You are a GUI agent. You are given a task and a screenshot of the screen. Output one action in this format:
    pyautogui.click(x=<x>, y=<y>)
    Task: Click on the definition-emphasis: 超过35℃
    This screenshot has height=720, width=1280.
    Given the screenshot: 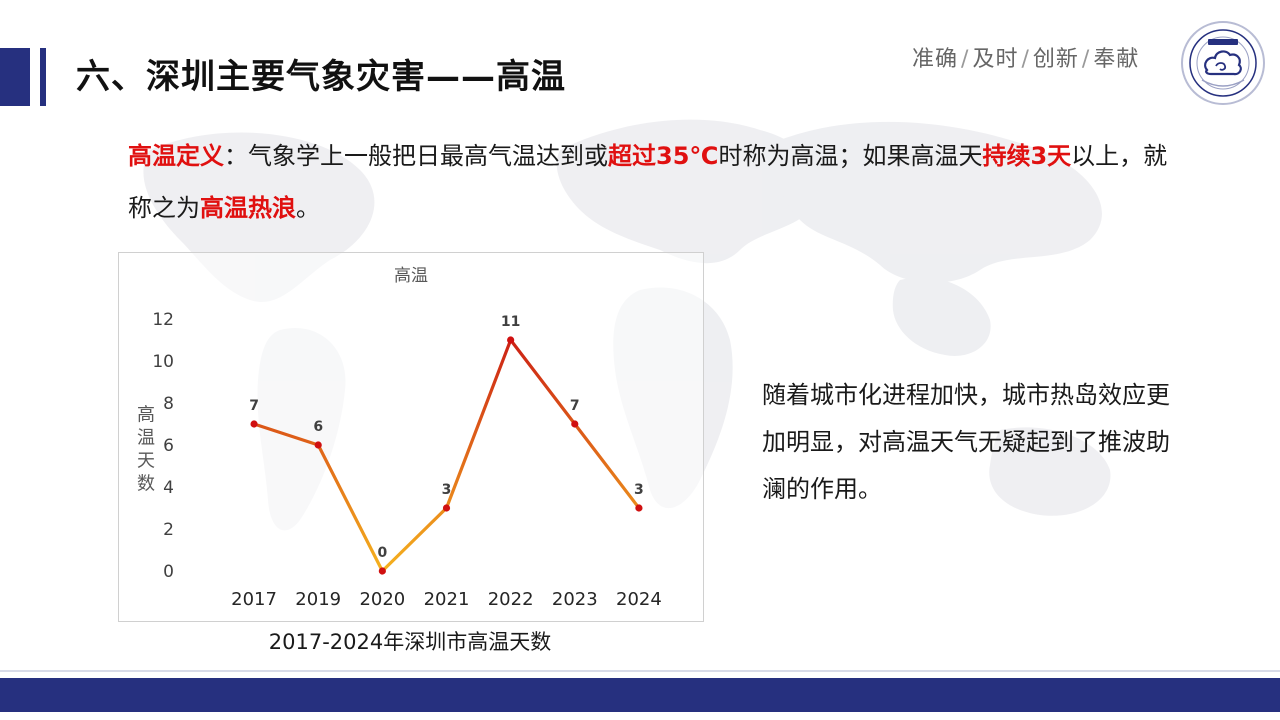 What is the action you would take?
    pyautogui.click(x=663, y=156)
    